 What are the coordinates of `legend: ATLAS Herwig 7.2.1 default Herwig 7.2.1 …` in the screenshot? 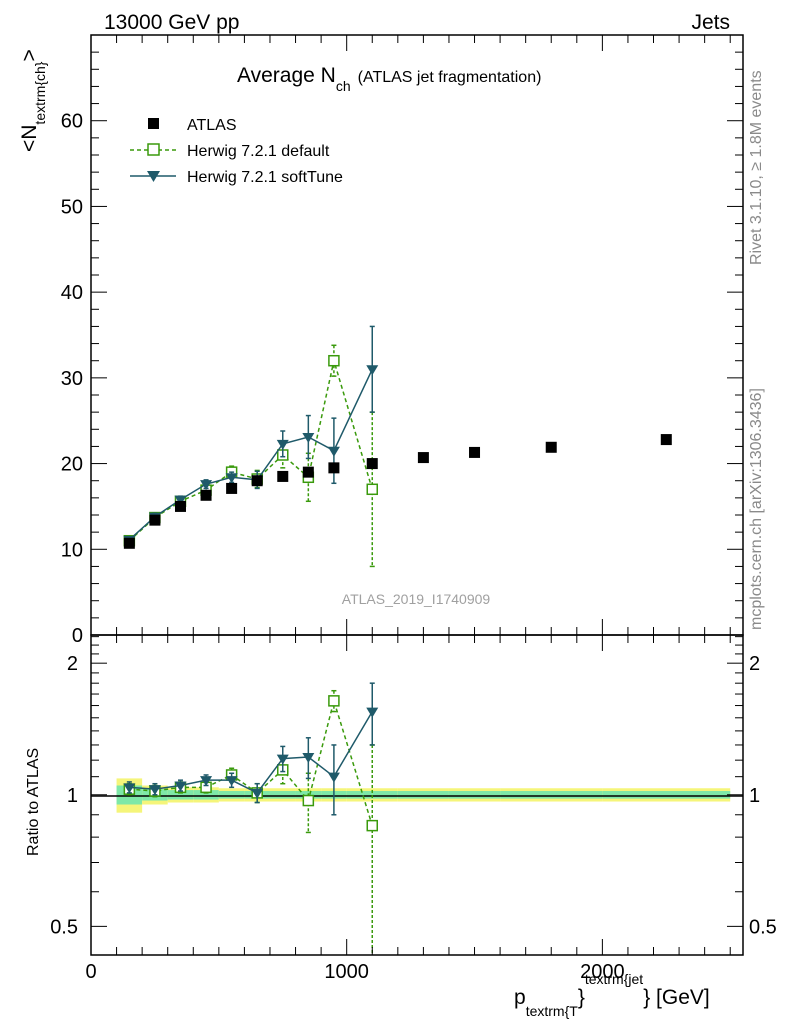 It's located at (236, 151).